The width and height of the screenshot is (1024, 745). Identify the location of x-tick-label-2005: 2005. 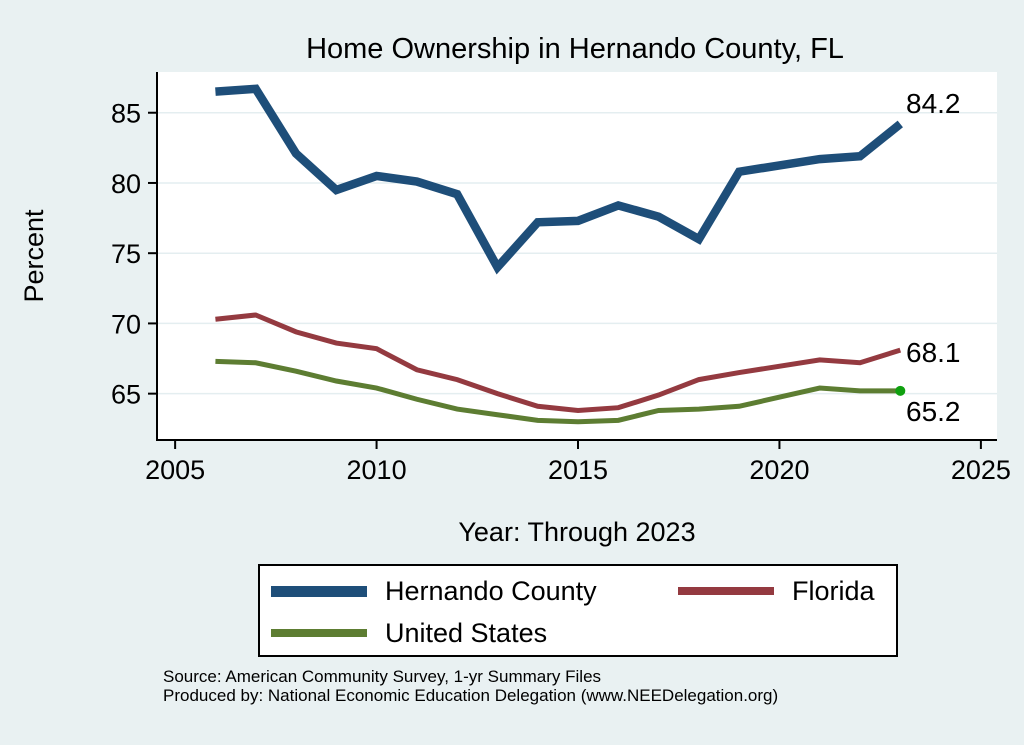
(175, 470).